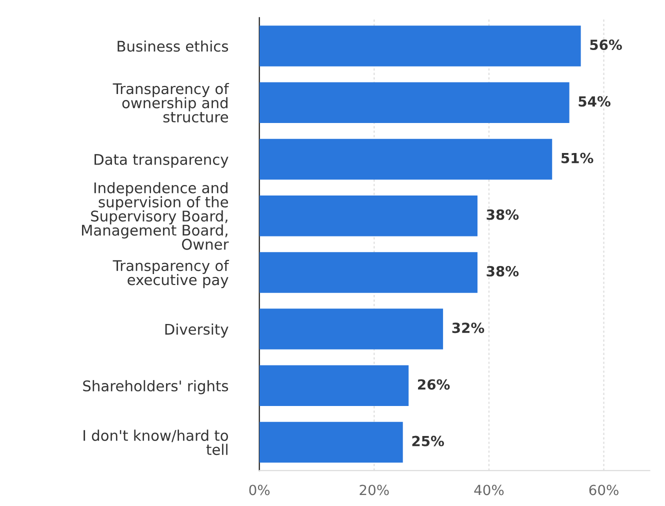 This screenshot has width=665, height=506. What do you see at coordinates (155, 216) in the screenshot?
I see `y-tick-label: Independence and supervision of the Supervisory Board, Management Board, Owner` at bounding box center [155, 216].